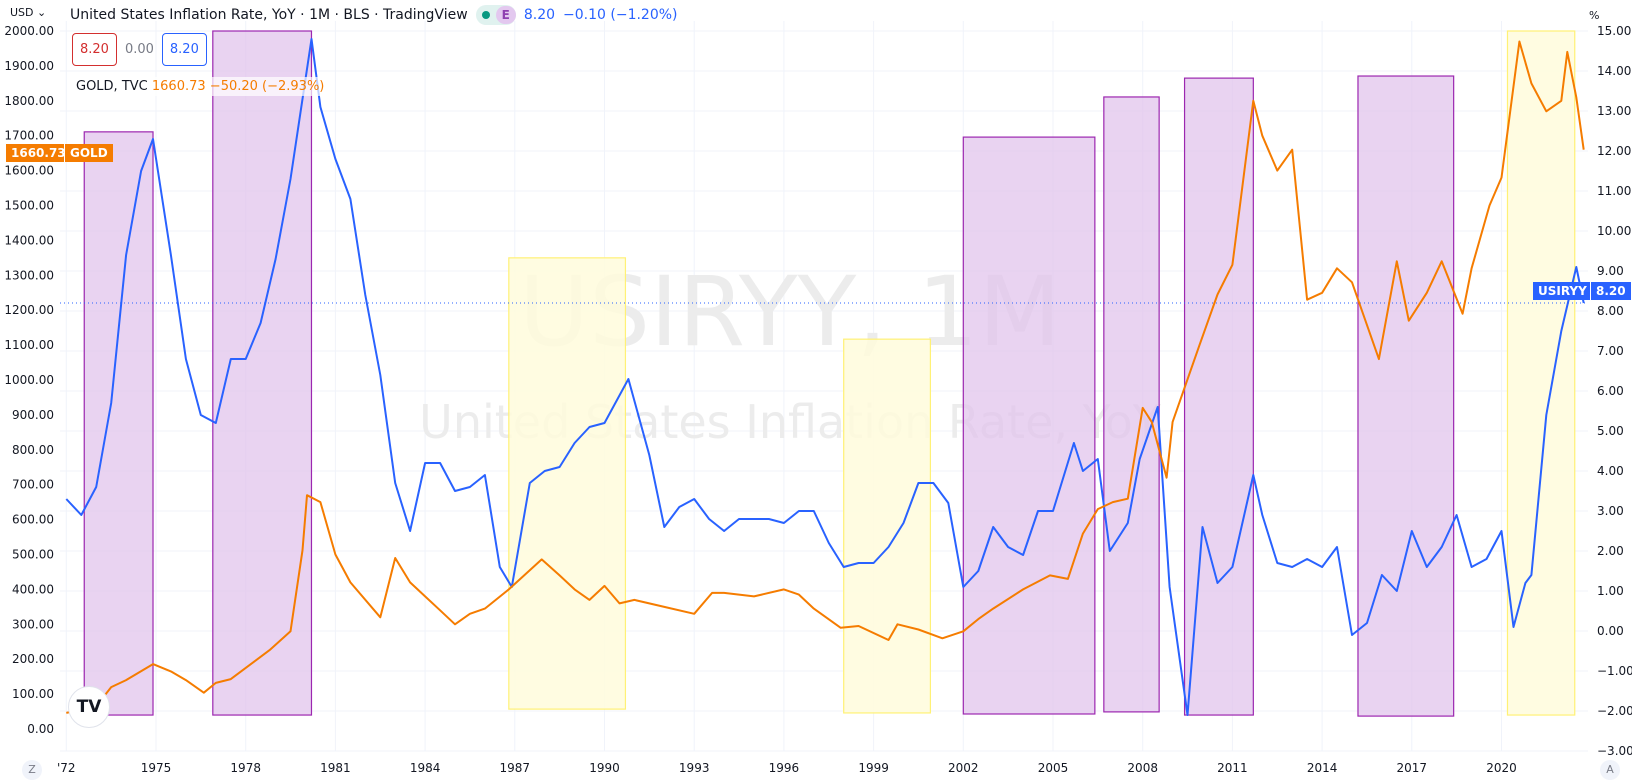  What do you see at coordinates (1614, 151) in the screenshot?
I see `right-axis-tick-label: 12.00` at bounding box center [1614, 151].